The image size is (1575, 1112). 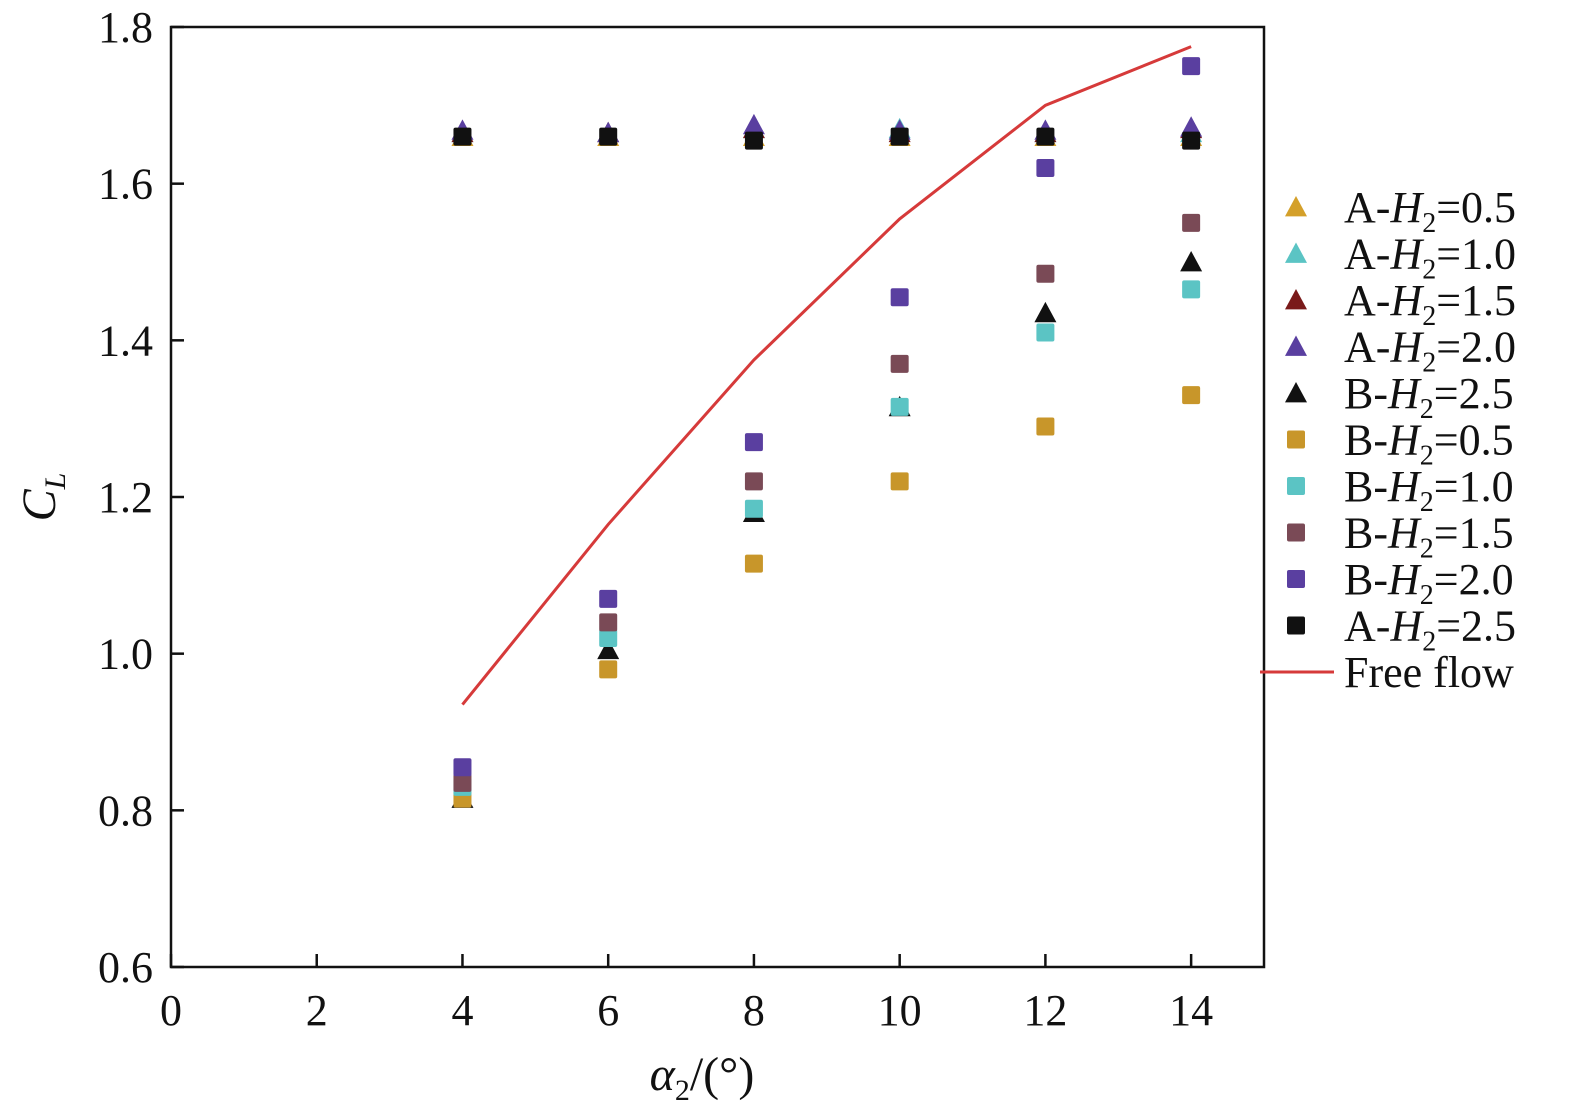 I want to click on legend-label-A-H2-2-5: A-H2=2.5, so click(x=1430, y=630).